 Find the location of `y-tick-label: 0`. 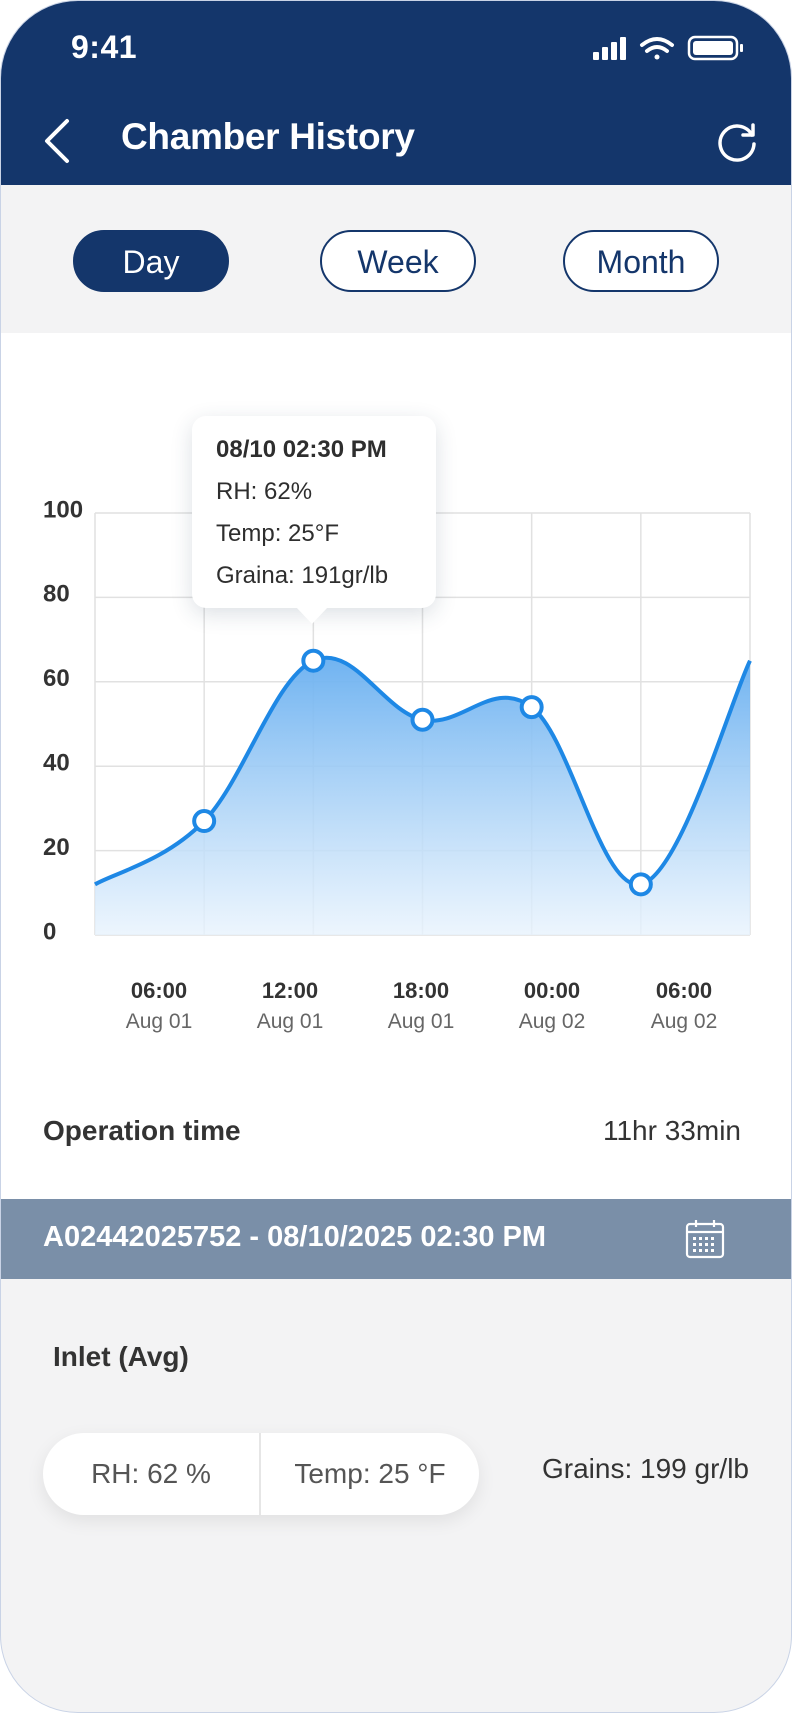

y-tick-label: 0 is located at coordinates (49, 931).